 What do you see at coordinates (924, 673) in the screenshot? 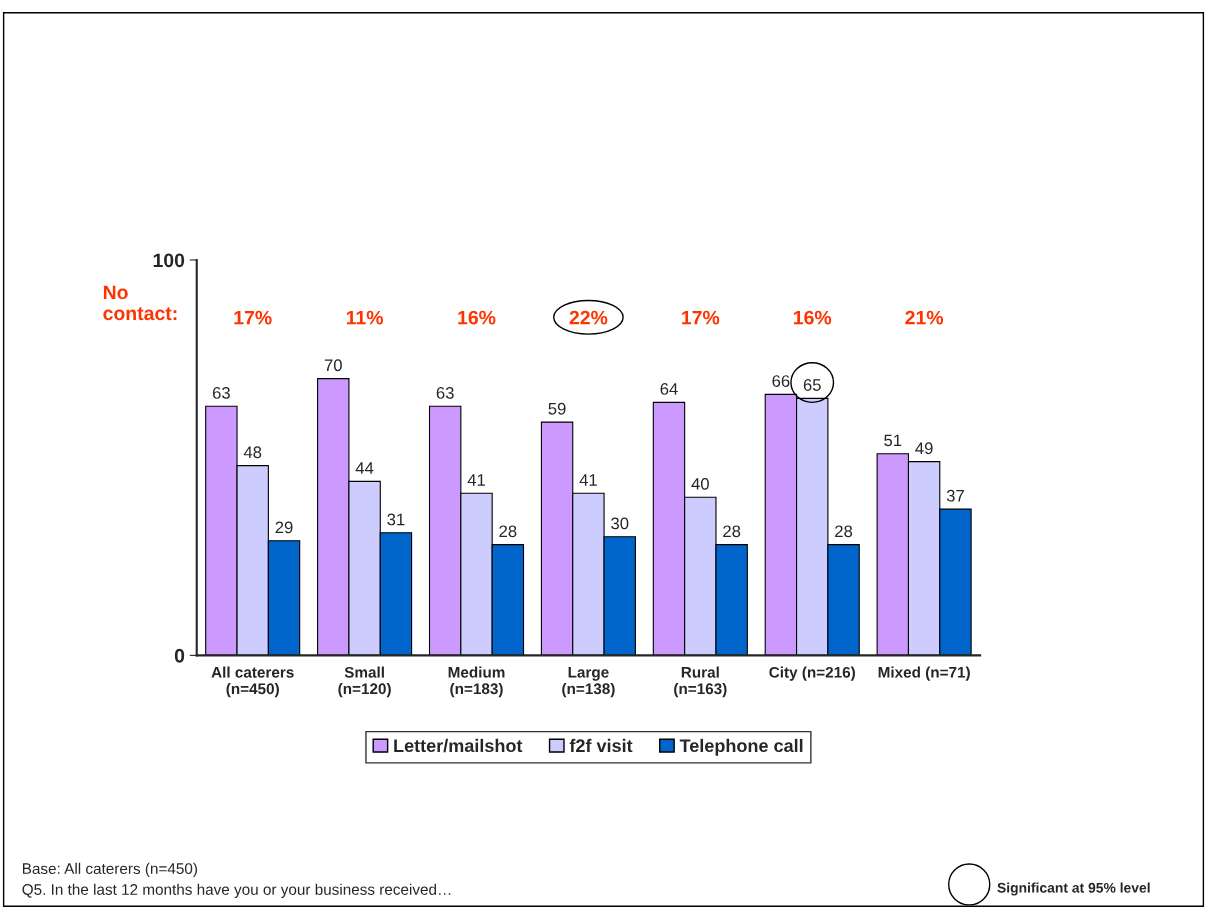
I see `x-tick-label: Mixed (n=71)` at bounding box center [924, 673].